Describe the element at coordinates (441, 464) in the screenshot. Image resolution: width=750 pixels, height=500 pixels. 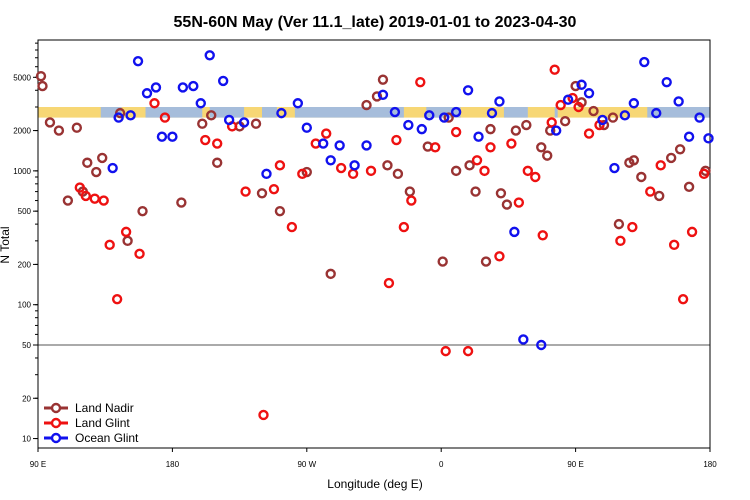
I see `x-tick-label: 0` at that location.